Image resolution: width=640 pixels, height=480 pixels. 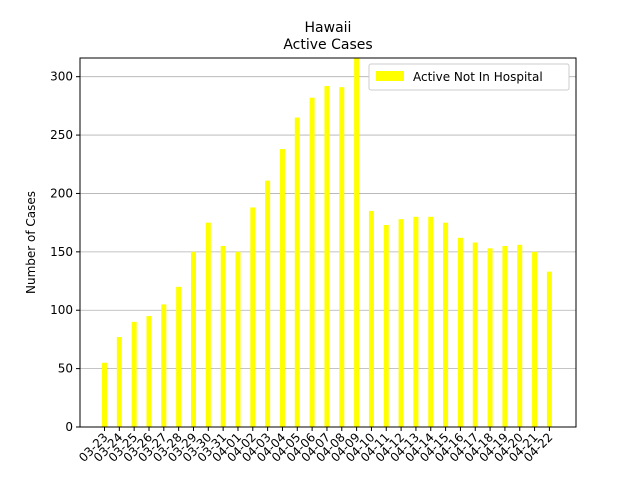 I want to click on legend-label: Active Not In Hospital, so click(x=478, y=77).